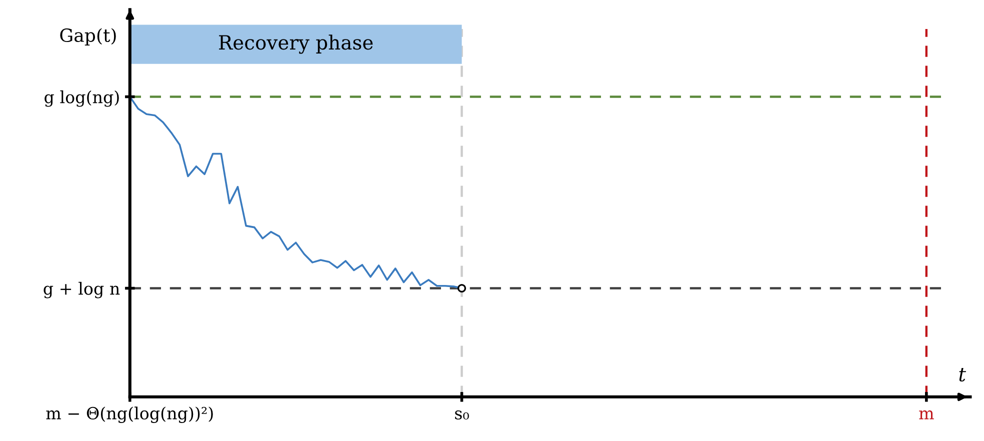  What do you see at coordinates (296, 44) in the screenshot?
I see `text: Recovery phase` at bounding box center [296, 44].